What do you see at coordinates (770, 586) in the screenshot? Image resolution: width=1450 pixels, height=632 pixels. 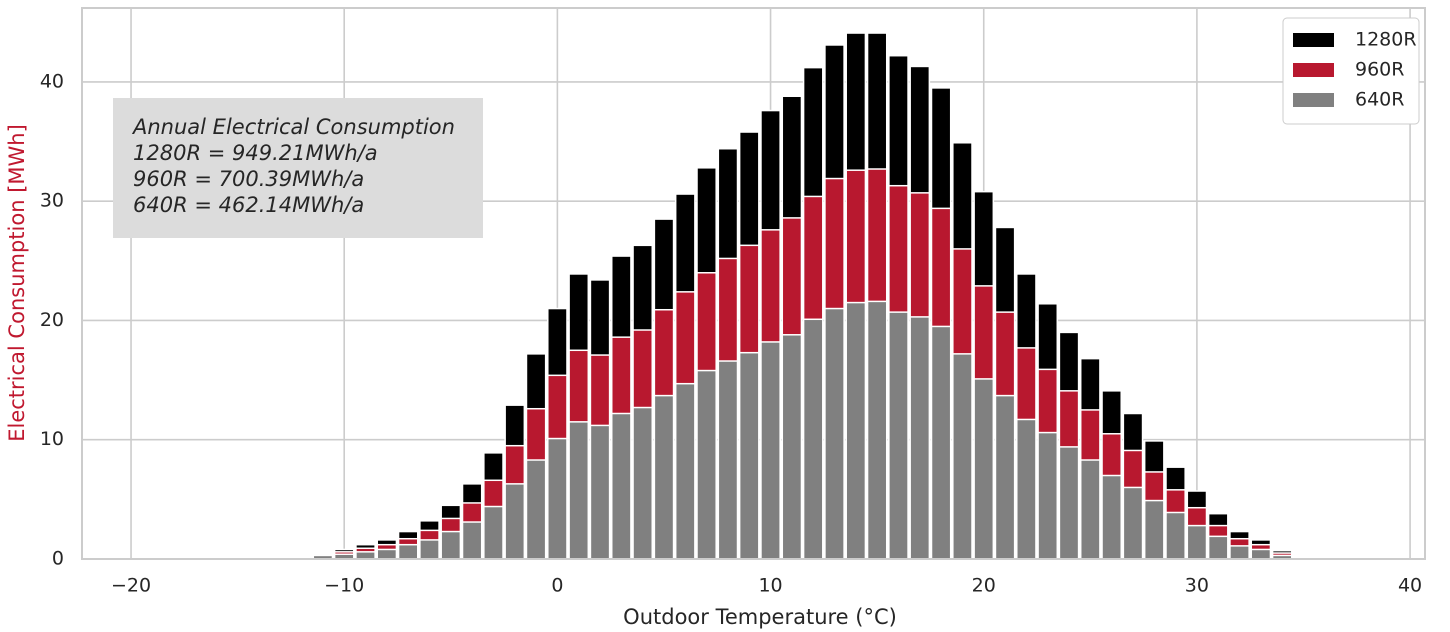 I see `x-tick-label: 10` at bounding box center [770, 586].